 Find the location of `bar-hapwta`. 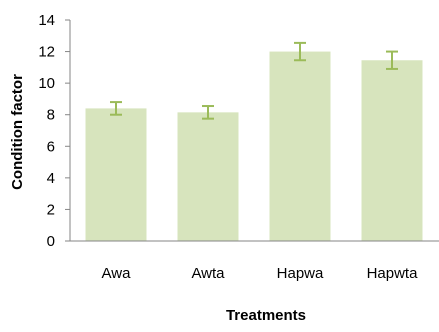

bar-hapwta is located at coordinates (392, 150).